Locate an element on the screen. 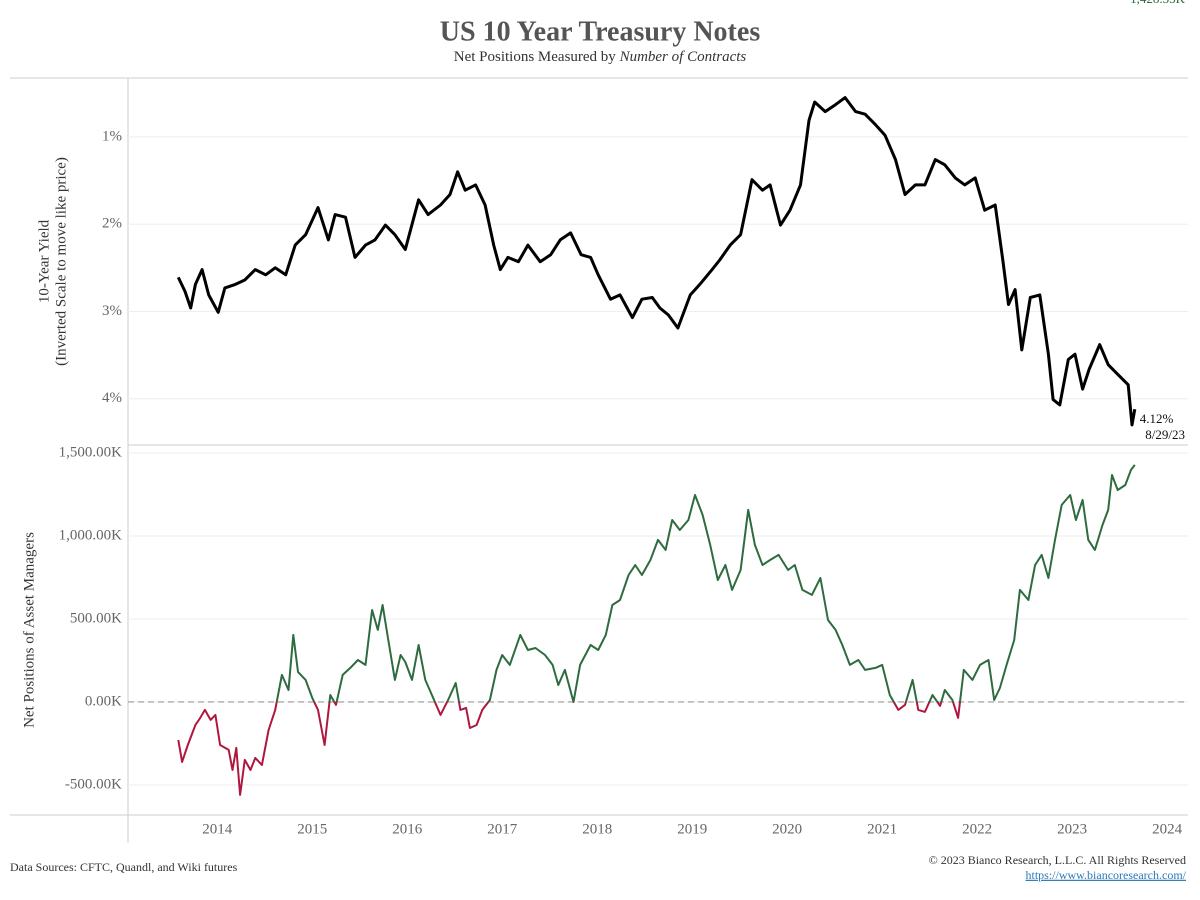  x-tick-label: 2014 is located at coordinates (217, 829).